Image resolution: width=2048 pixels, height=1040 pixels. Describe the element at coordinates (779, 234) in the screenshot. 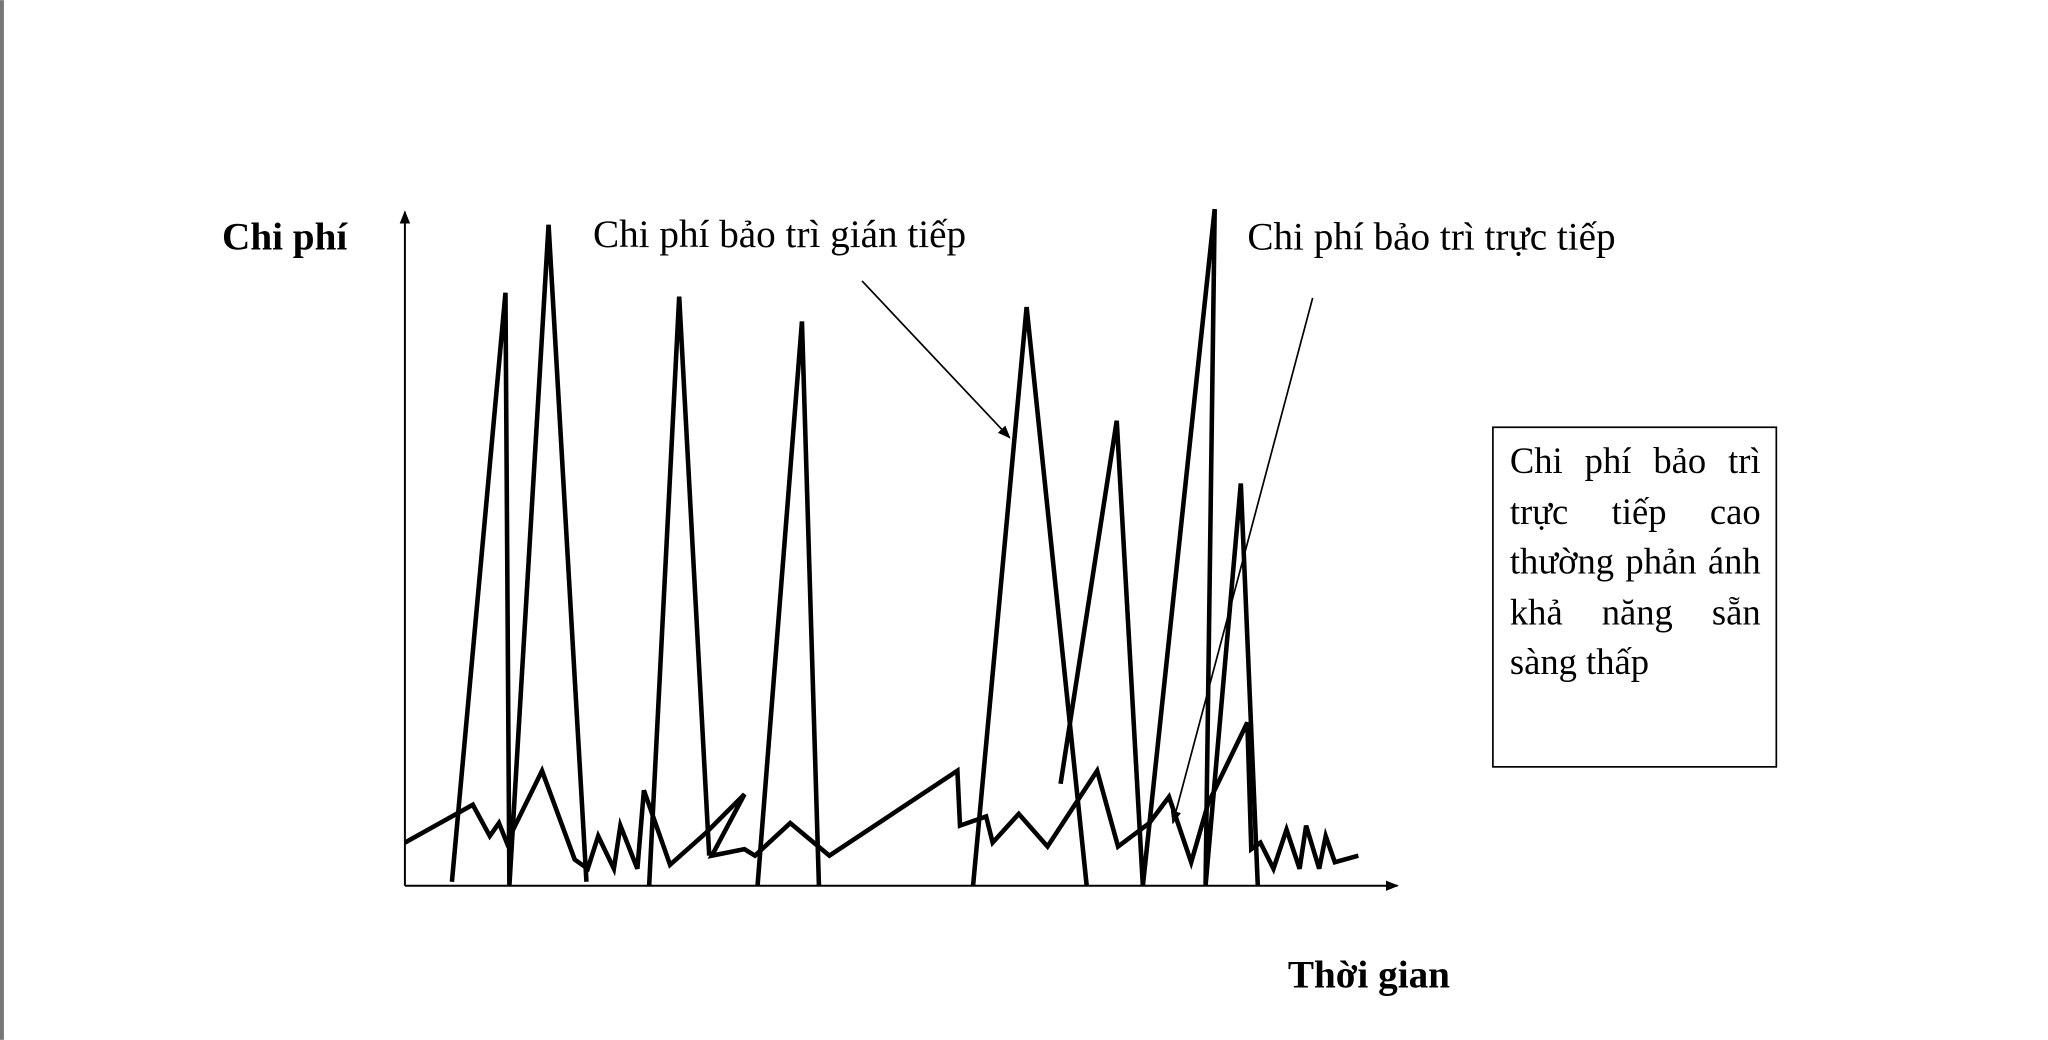

I see `curve-label: Chi phí bảo trì gián tiếp` at that location.